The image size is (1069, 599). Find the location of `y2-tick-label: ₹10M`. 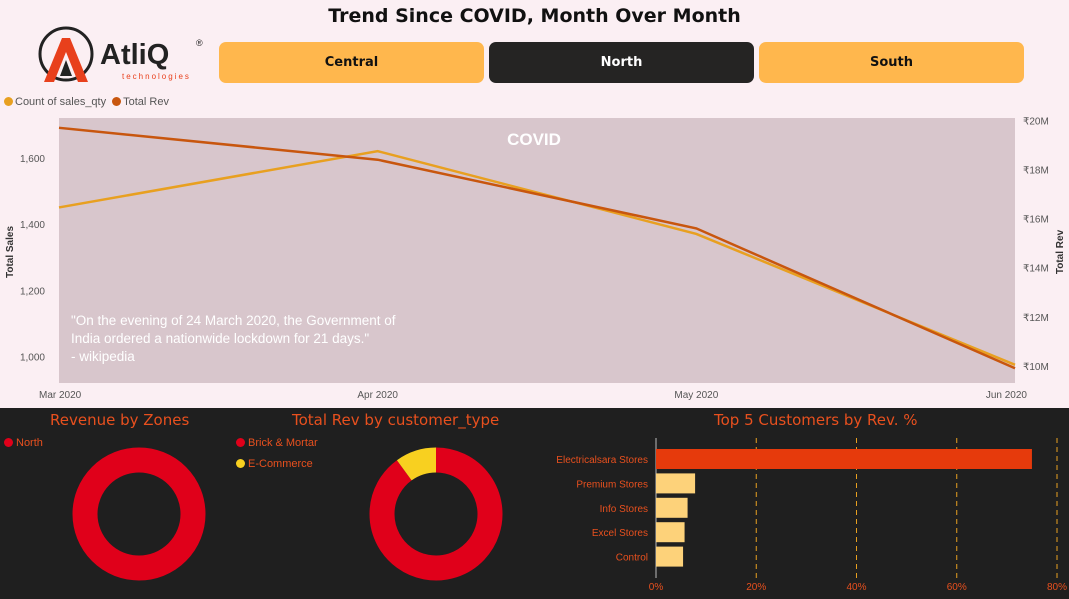

y2-tick-label: ₹10M is located at coordinates (1036, 367).